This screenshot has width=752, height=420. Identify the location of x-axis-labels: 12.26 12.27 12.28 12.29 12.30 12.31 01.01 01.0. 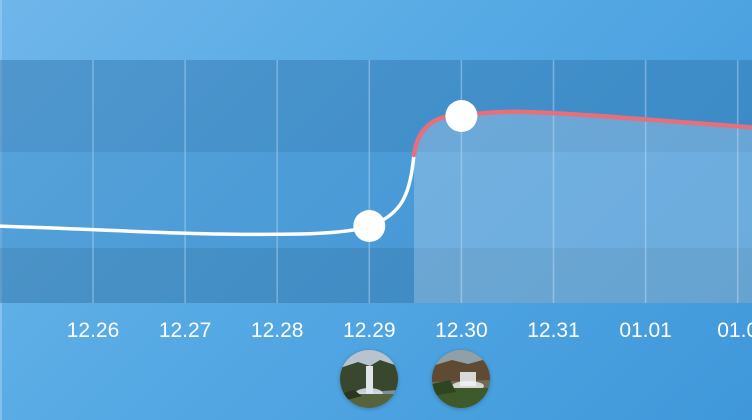
(409, 330).